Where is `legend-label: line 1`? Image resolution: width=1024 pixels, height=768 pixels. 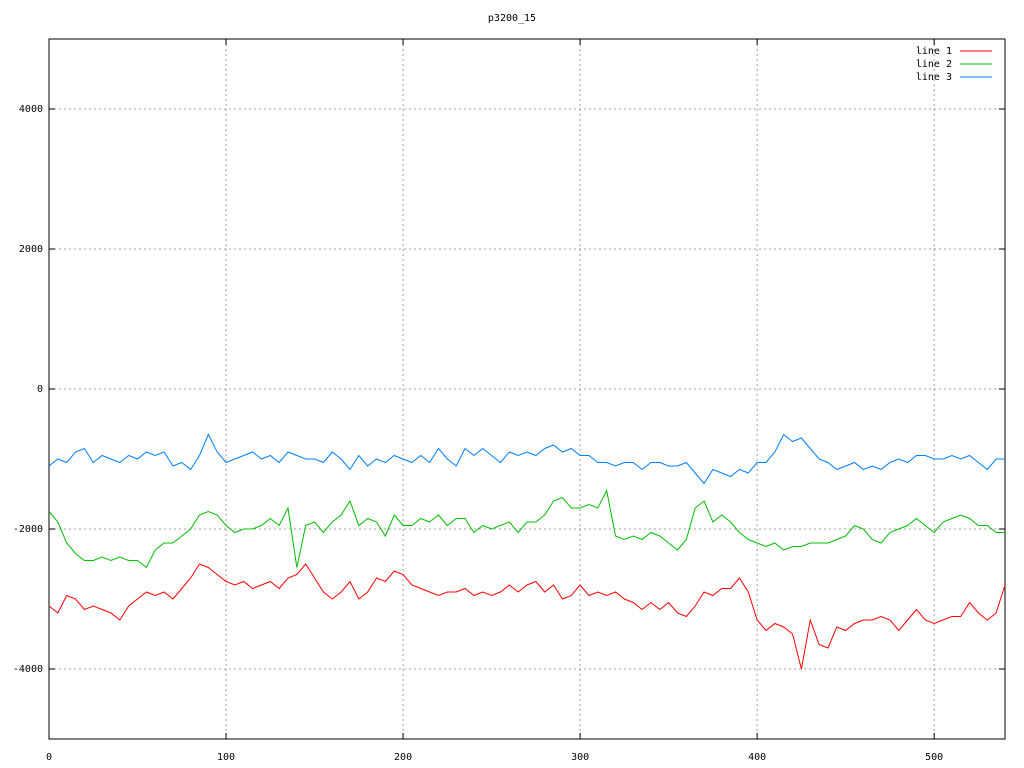 legend-label: line 1 is located at coordinates (934, 51).